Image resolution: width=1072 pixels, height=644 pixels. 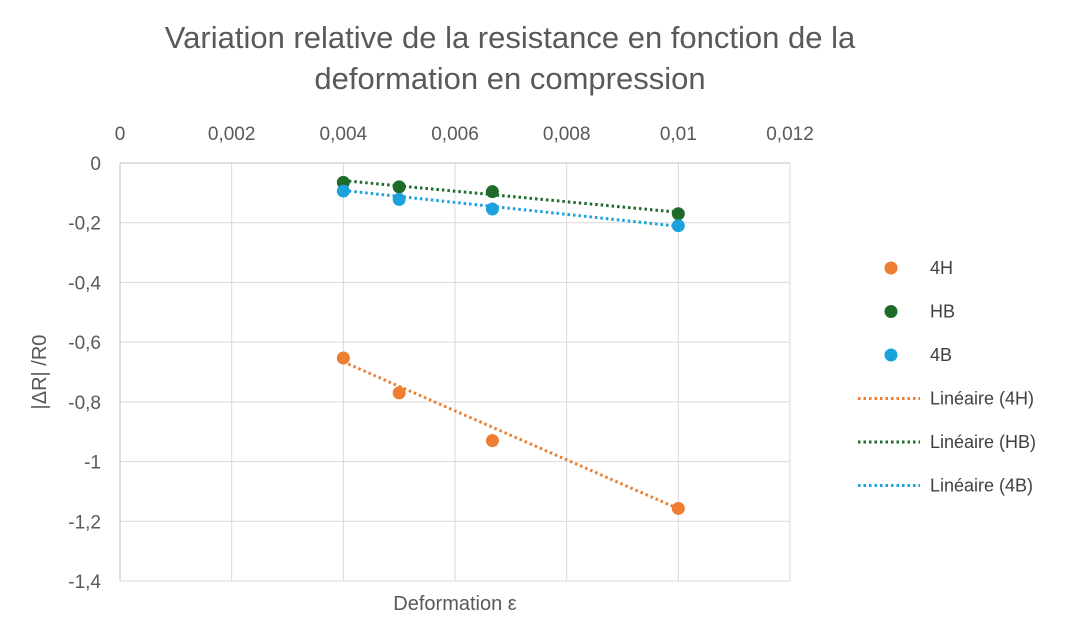 I want to click on y-axis-ticks: 0 -0,2 -0,4 -0,6 -0,8 -1 -1,2 -1,4, so click(x=84, y=373).